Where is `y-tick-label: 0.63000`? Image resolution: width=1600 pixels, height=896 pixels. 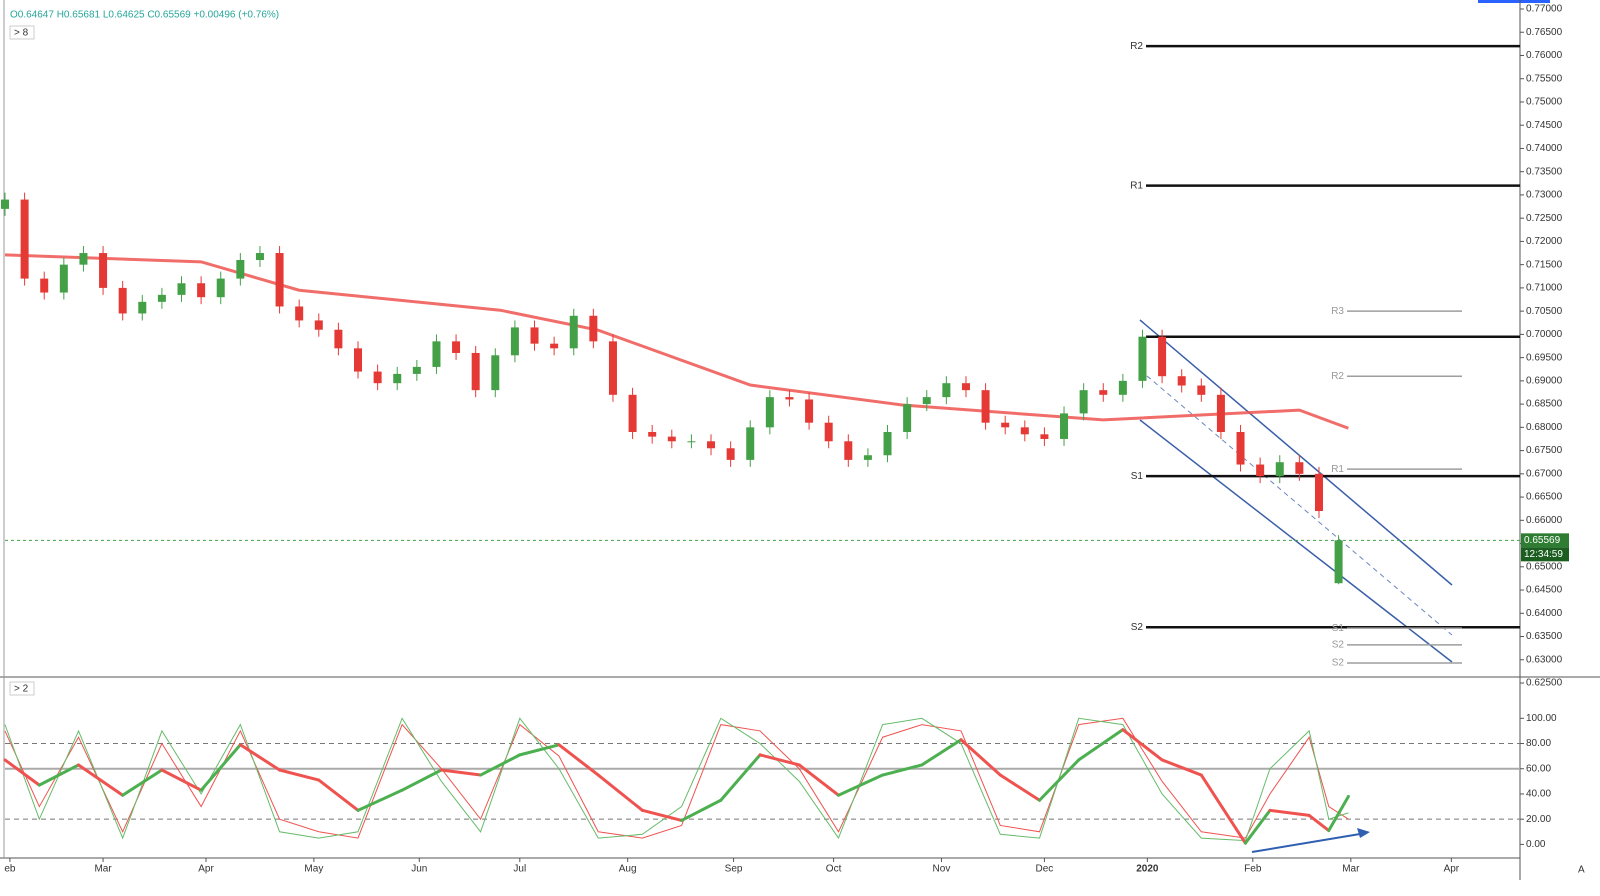
y-tick-label: 0.63000 is located at coordinates (1544, 659).